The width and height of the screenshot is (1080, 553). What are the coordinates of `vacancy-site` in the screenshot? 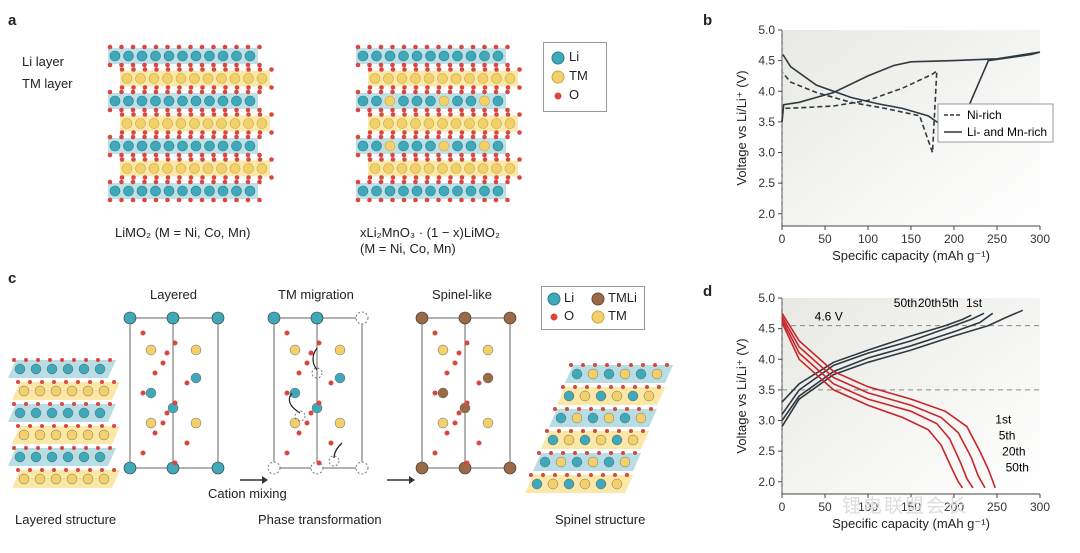 It's located at (362, 468).